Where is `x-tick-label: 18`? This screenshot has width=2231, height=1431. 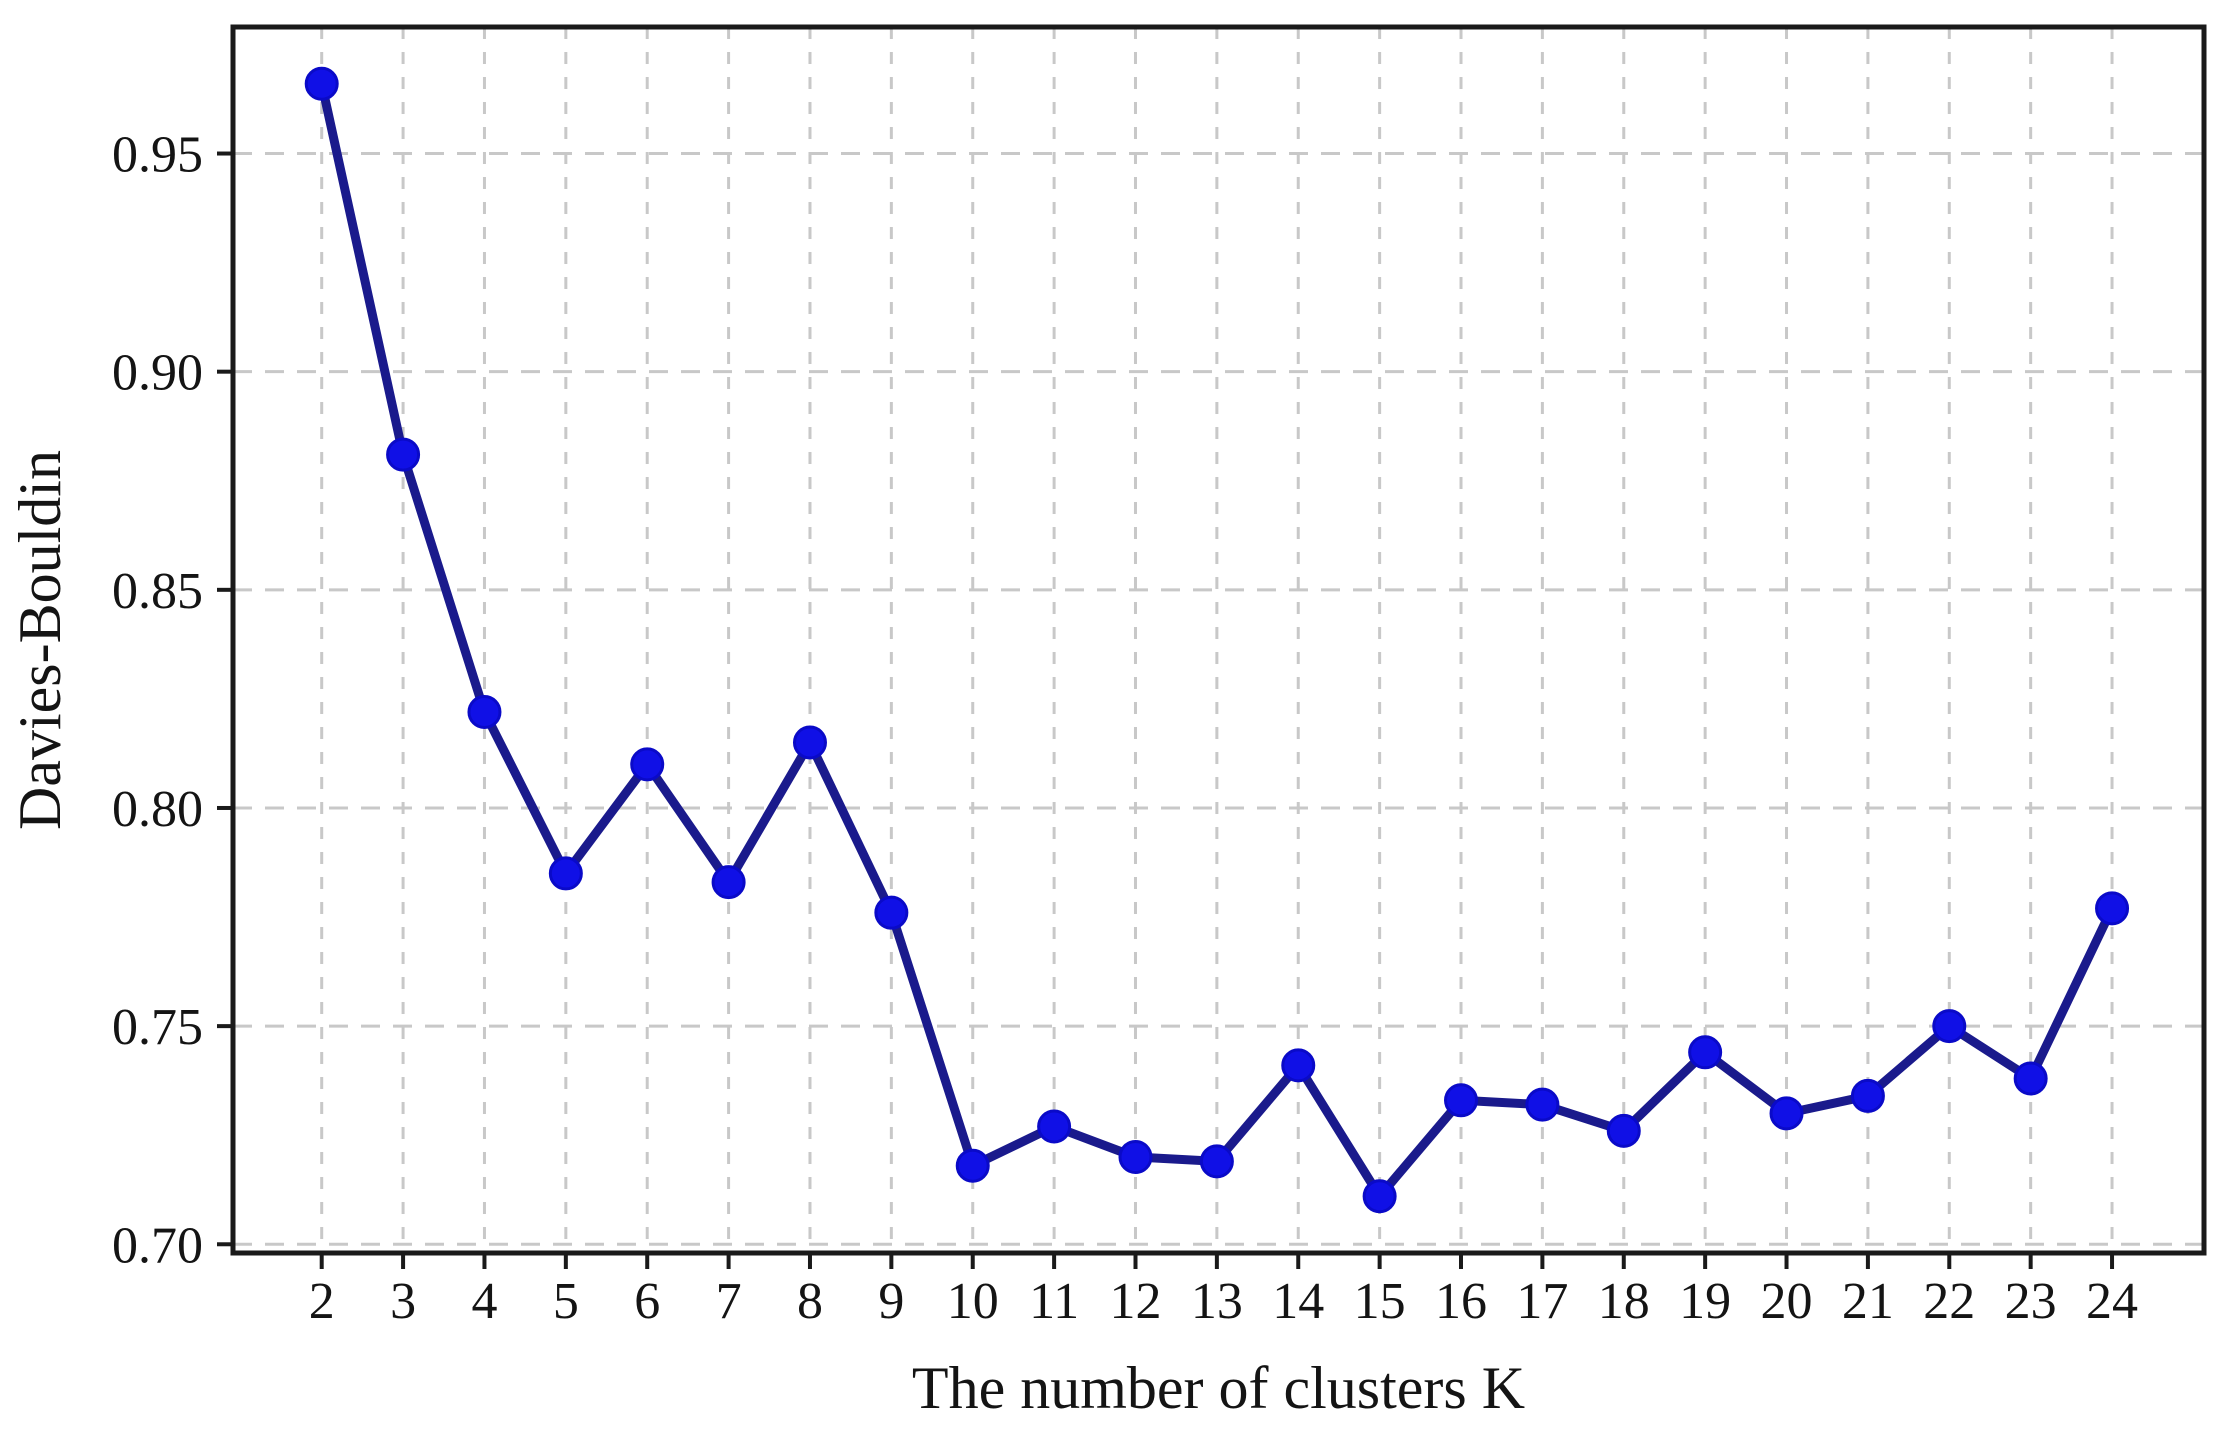 x-tick-label: 18 is located at coordinates (1624, 1301).